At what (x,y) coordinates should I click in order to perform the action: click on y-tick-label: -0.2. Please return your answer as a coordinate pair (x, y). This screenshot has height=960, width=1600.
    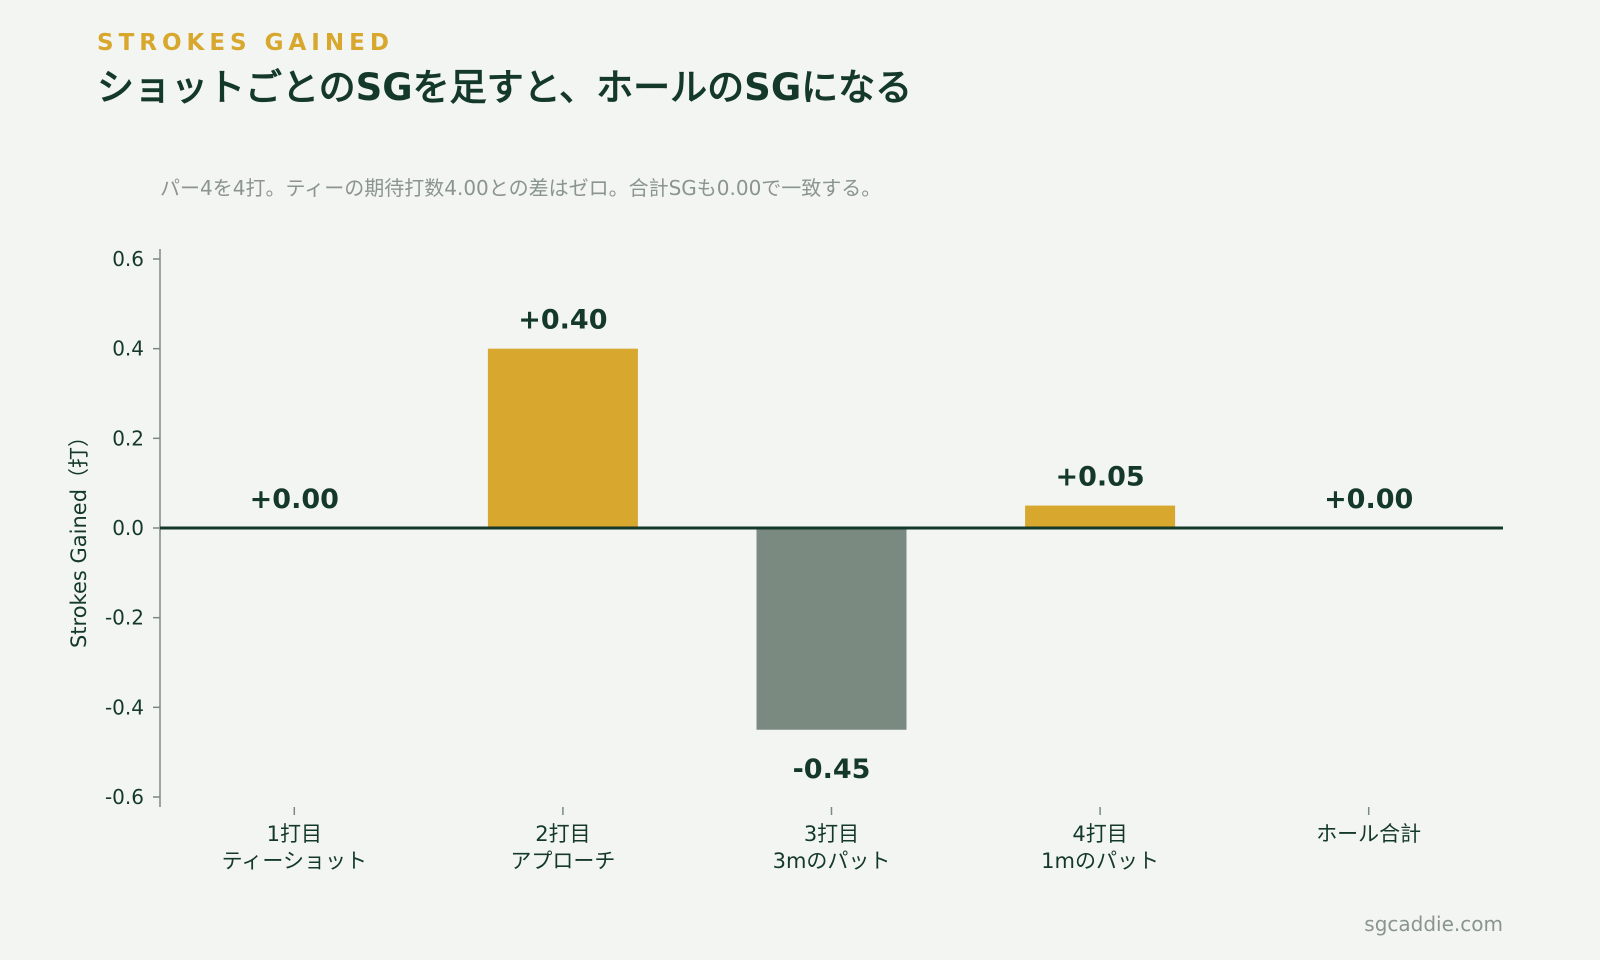
    Looking at the image, I should click on (124, 618).